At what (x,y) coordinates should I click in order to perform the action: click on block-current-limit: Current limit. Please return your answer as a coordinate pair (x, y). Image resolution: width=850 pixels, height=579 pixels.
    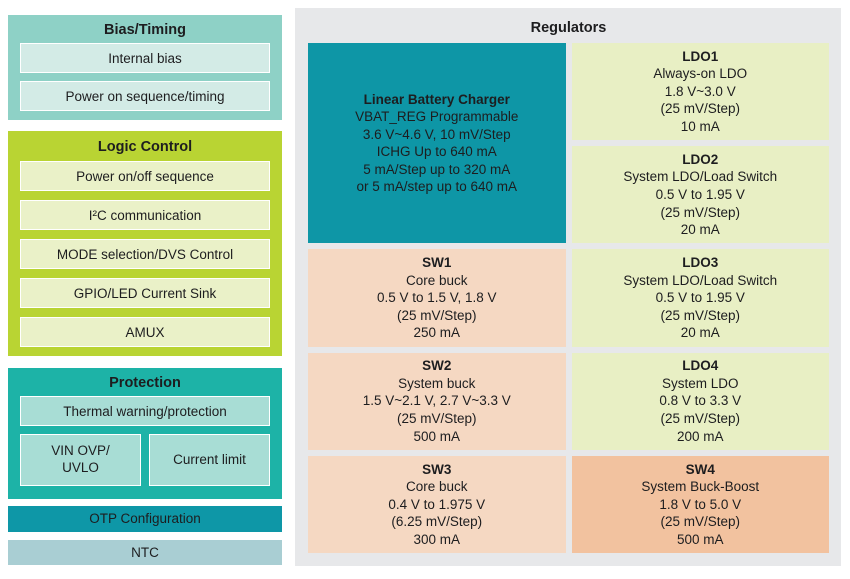
    Looking at the image, I should click on (209, 460).